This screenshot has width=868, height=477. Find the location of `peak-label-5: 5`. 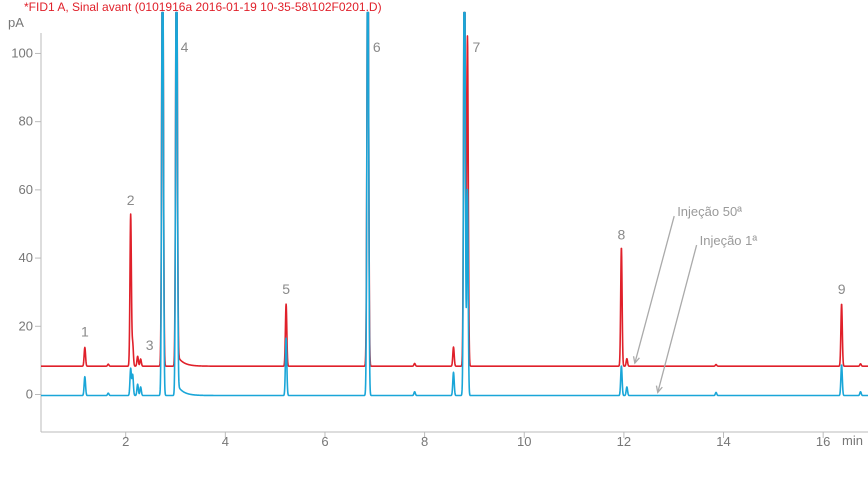

peak-label-5: 5 is located at coordinates (286, 289).